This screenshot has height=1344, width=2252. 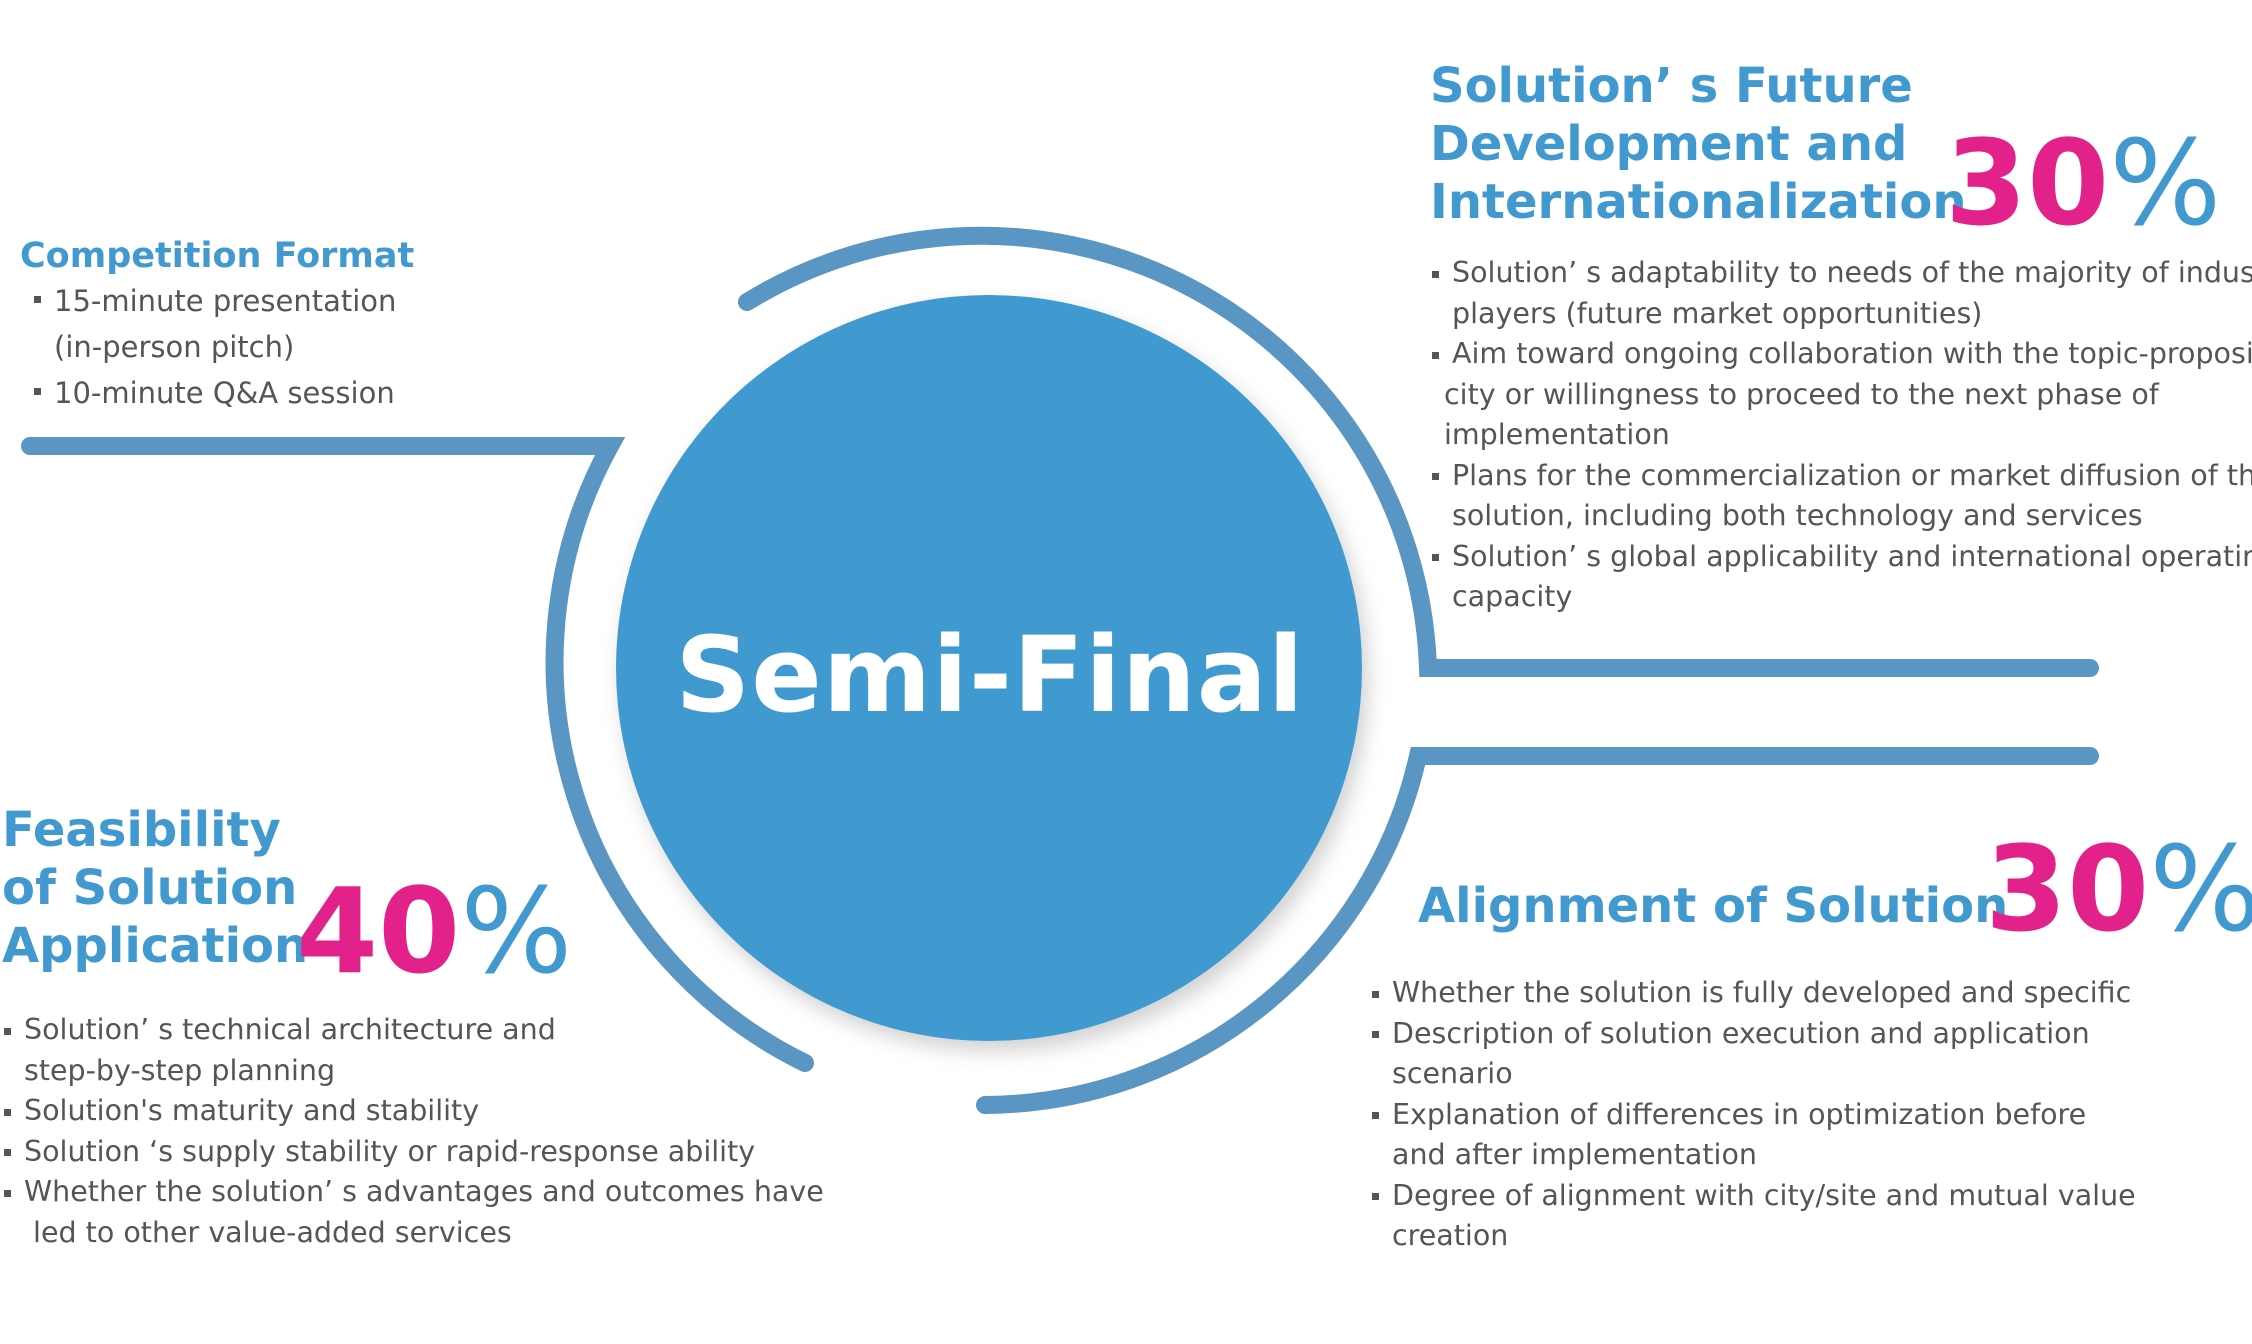 What do you see at coordinates (150, 888) in the screenshot?
I see `heading-line: of Solution` at bounding box center [150, 888].